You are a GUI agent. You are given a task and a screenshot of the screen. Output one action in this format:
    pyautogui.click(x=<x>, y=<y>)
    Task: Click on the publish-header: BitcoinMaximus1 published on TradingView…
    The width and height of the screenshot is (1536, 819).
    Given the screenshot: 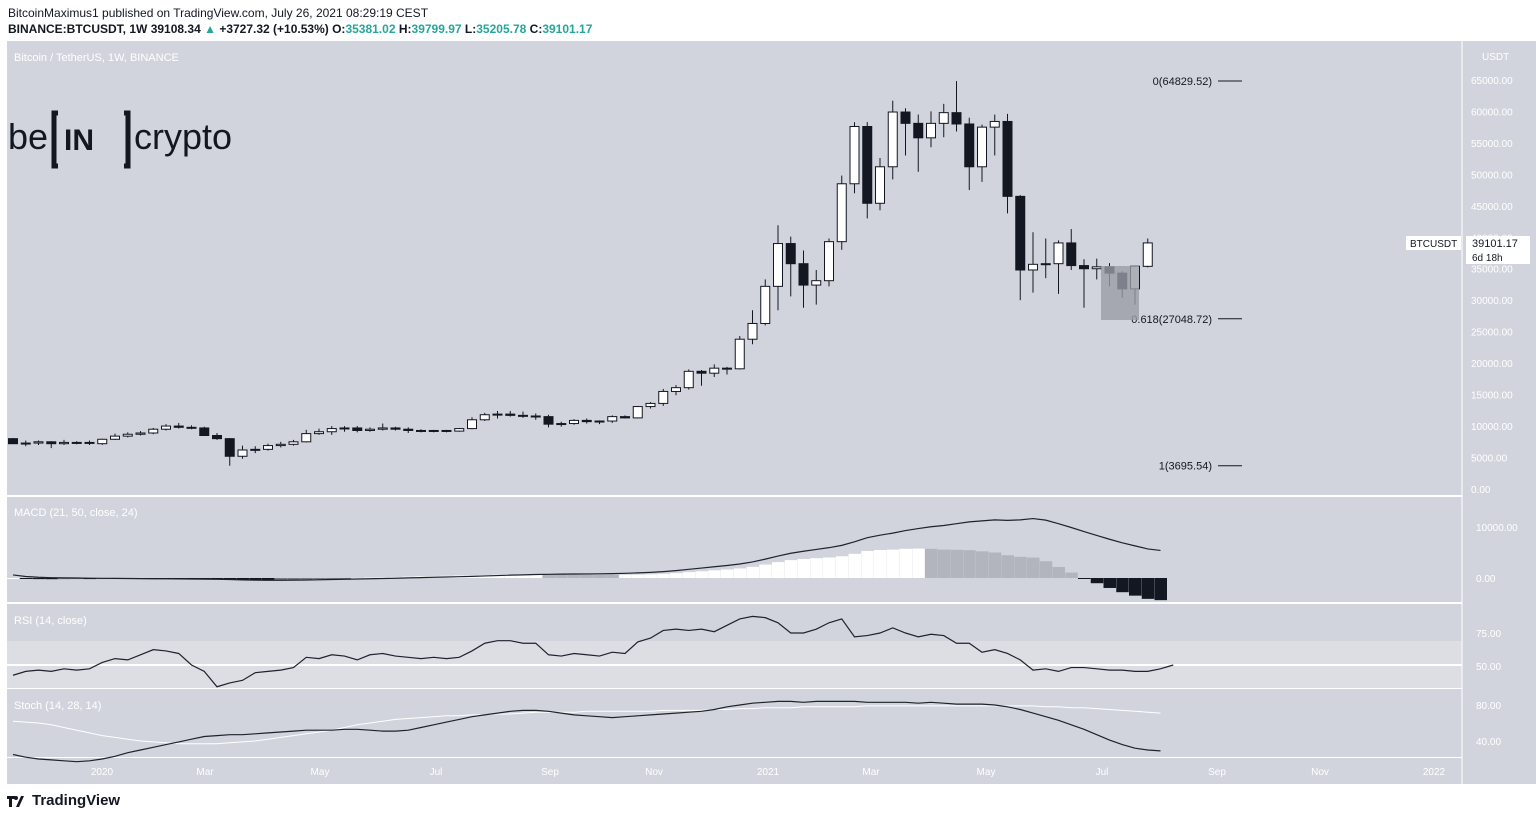 What is the action you would take?
    pyautogui.click(x=768, y=20)
    